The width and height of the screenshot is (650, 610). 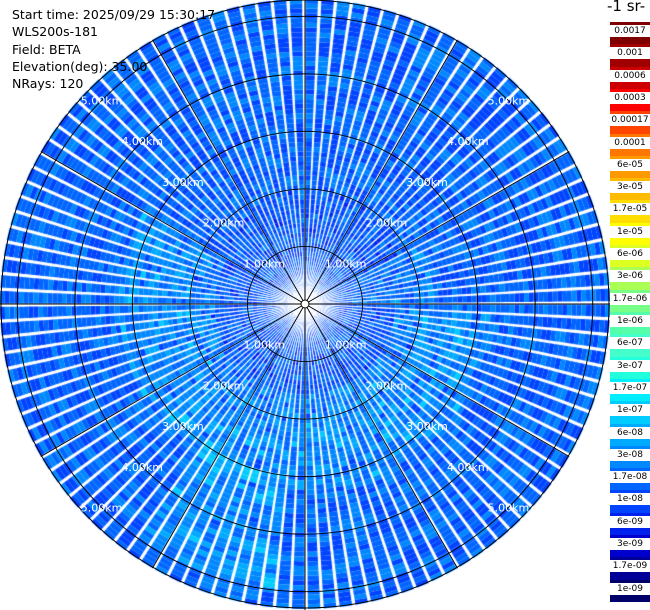 I want to click on colorbar-tick-label: 0.0003, so click(x=630, y=97).